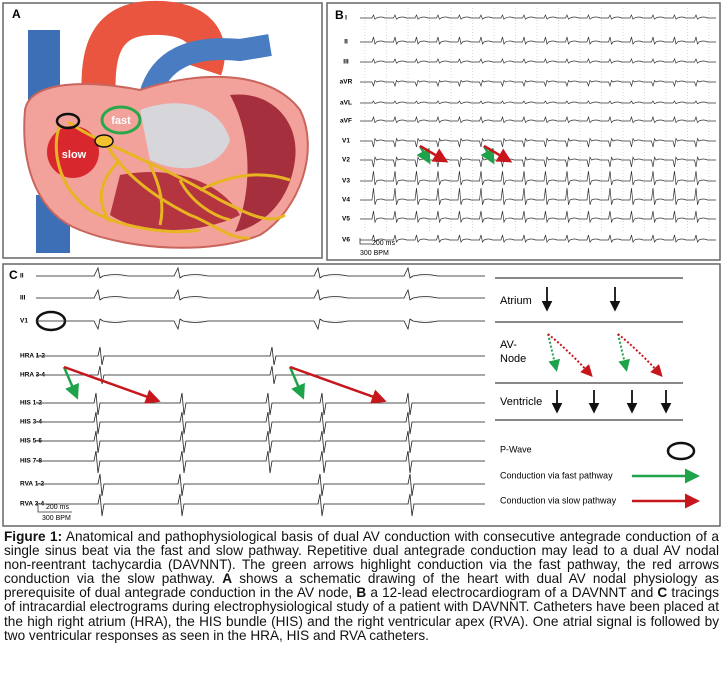  Describe the element at coordinates (205, 66) in the screenshot. I see `pulmonary-artery` at that location.